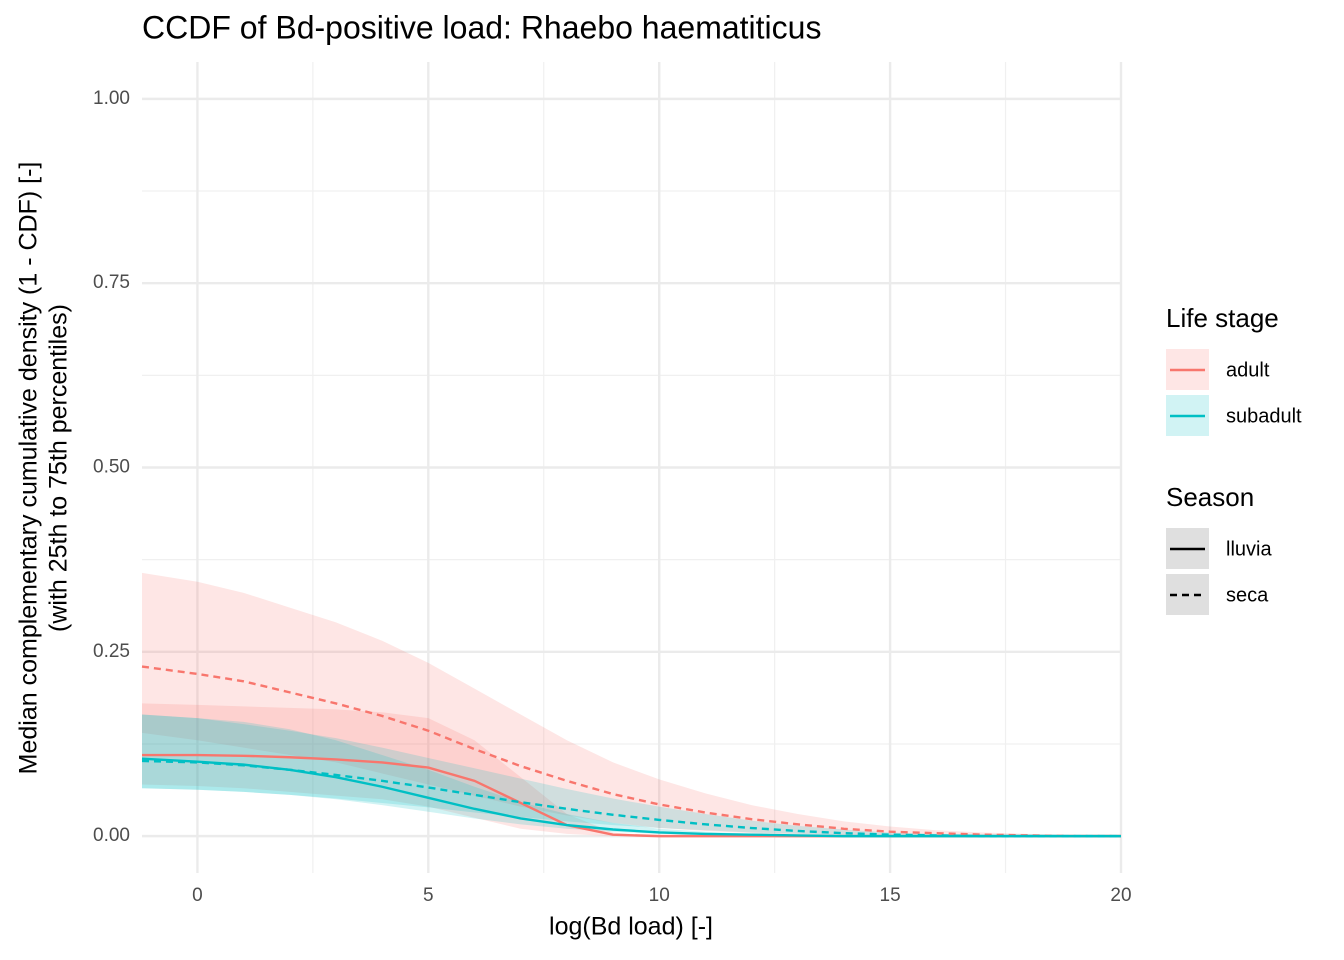 Image resolution: width=1344 pixels, height=960 pixels. What do you see at coordinates (1210, 497) in the screenshot?
I see `legend-title: Season` at bounding box center [1210, 497].